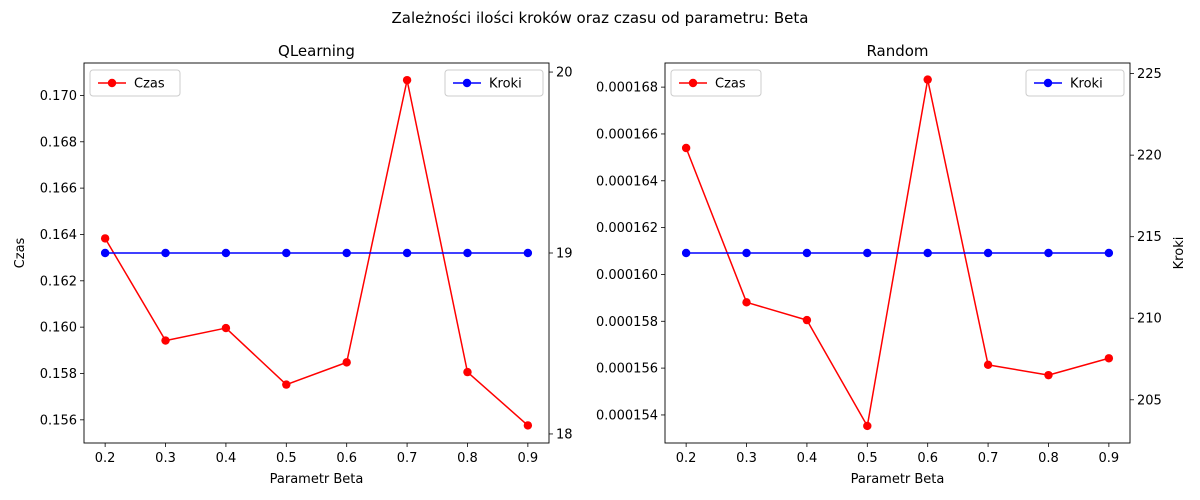 The width and height of the screenshot is (1200, 500). I want to click on y-tick-label: 0.156, so click(58, 420).